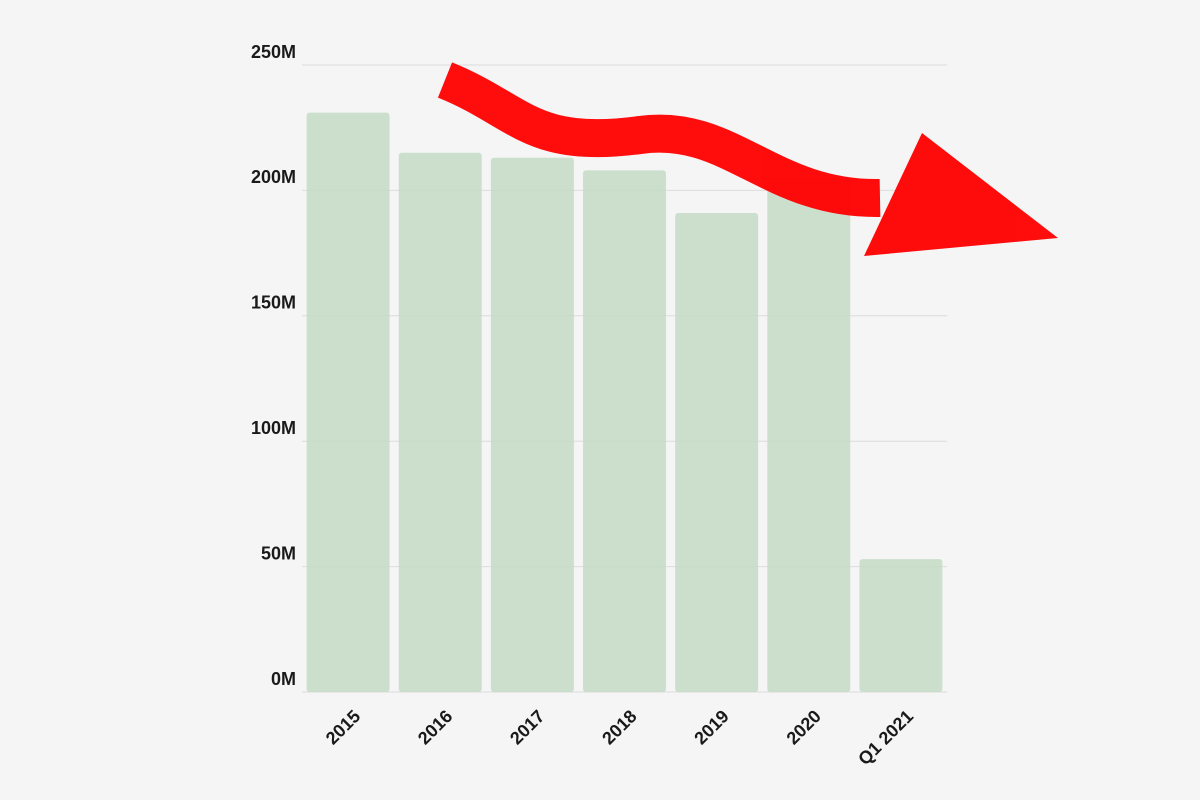 This screenshot has width=1200, height=800. Describe the element at coordinates (659, 140) in the screenshot. I see `arrow-shaft` at that location.